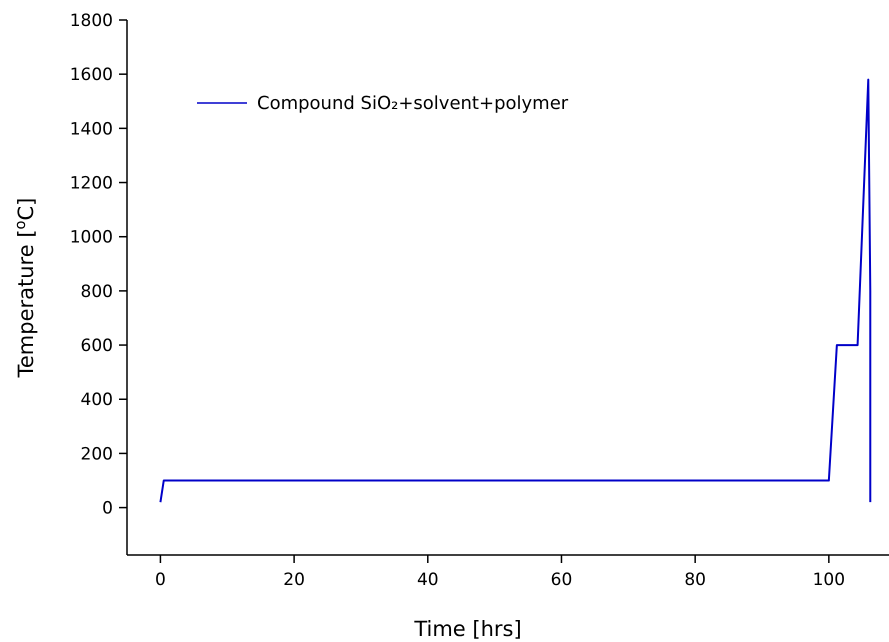 The image size is (889, 642). I want to click on y-tick-label: 600, so click(96, 346).